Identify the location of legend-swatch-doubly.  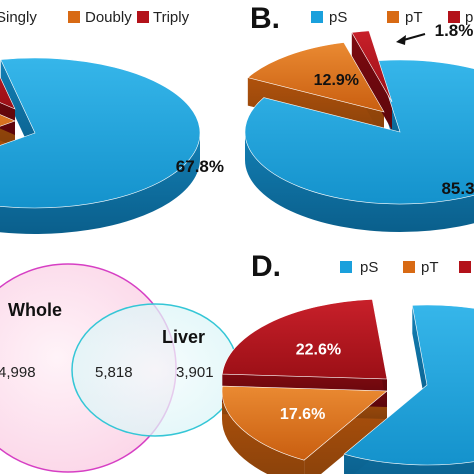
(74, 17).